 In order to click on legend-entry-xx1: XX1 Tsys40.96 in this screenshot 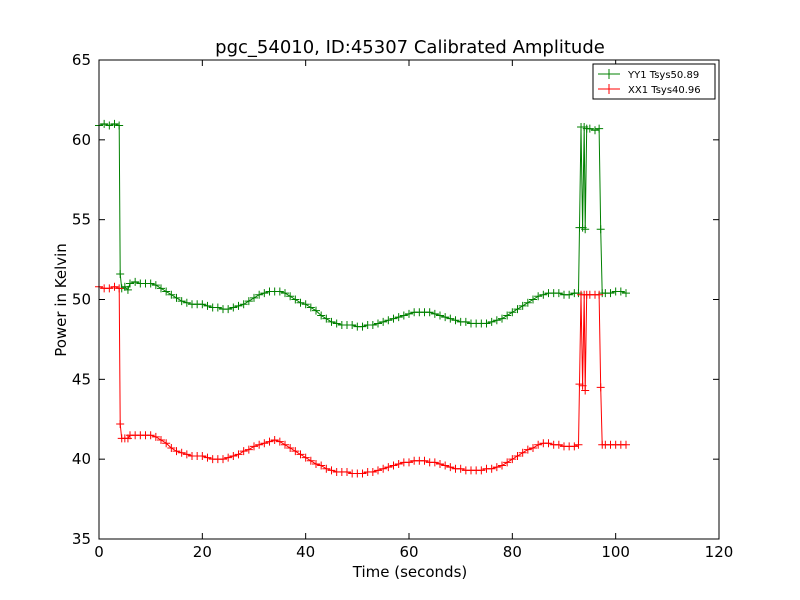, I will do `click(649, 90)`.